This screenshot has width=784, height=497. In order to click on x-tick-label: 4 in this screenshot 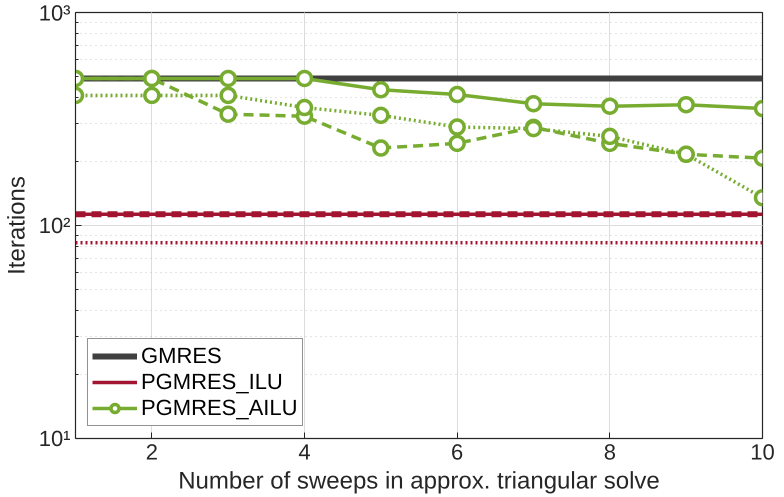, I will do `click(304, 452)`.